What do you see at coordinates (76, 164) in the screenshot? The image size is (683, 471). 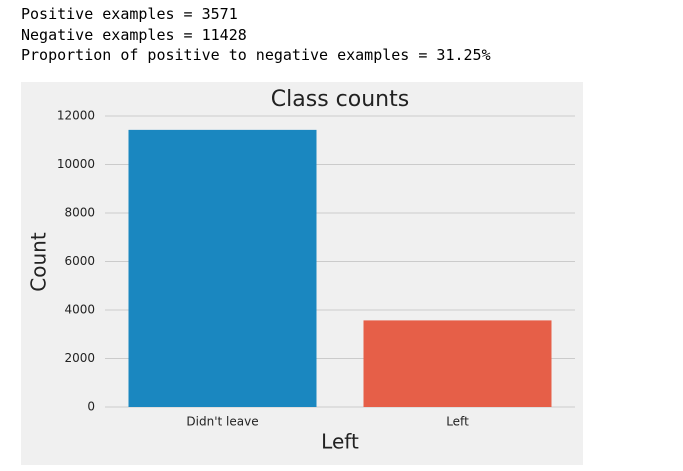 I see `y-tick-label: 10000` at bounding box center [76, 164].